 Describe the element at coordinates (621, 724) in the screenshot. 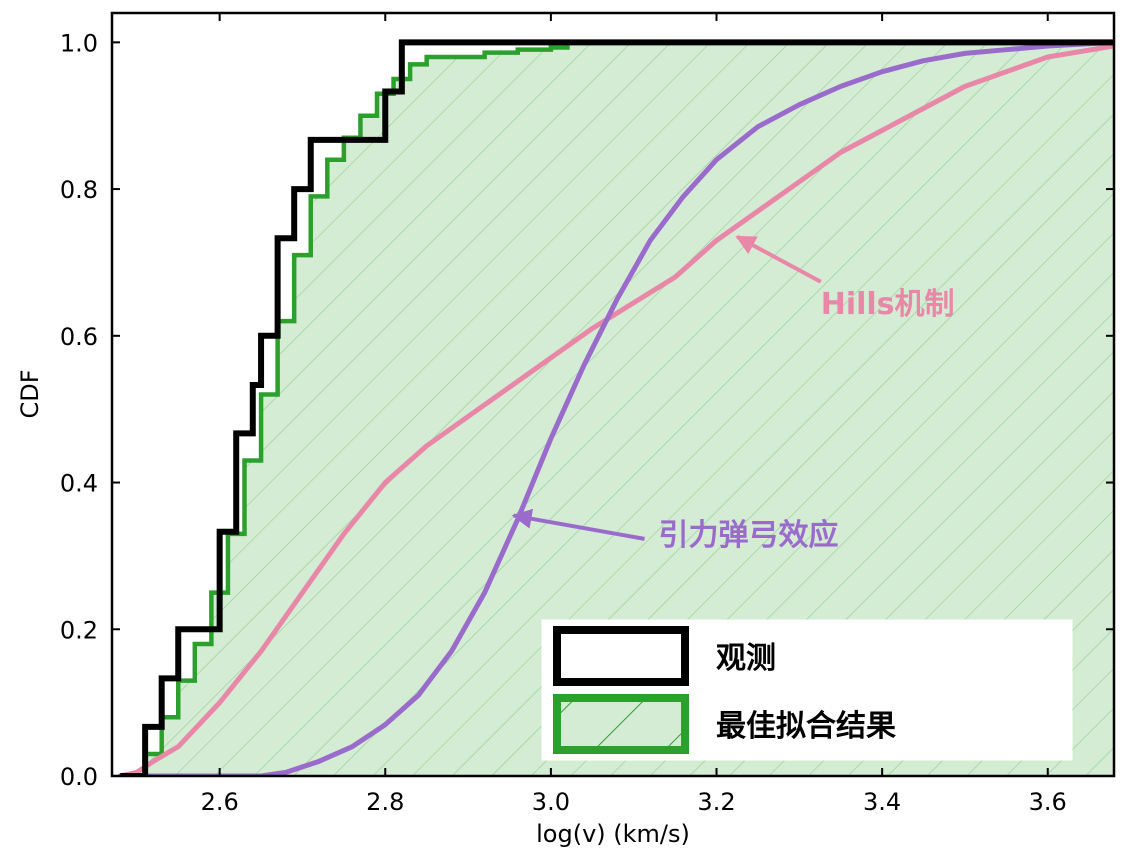

I see `legend-swatch-best-fit` at that location.